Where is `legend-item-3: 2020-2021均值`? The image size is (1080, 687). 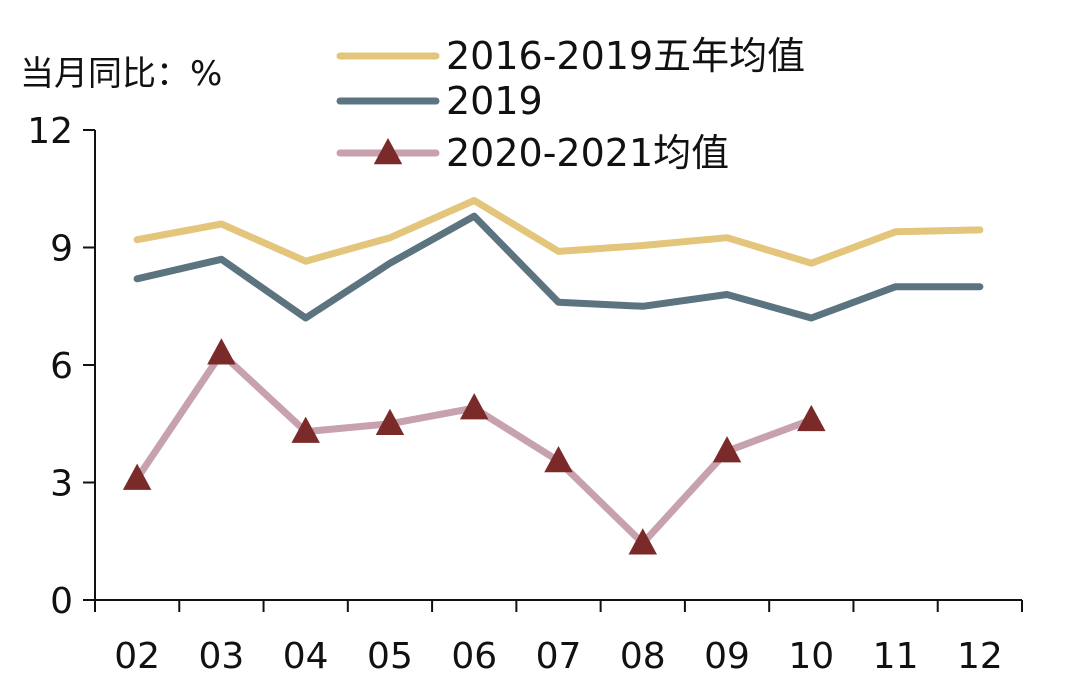
legend-item-3: 2020-2021均值 is located at coordinates (532, 153).